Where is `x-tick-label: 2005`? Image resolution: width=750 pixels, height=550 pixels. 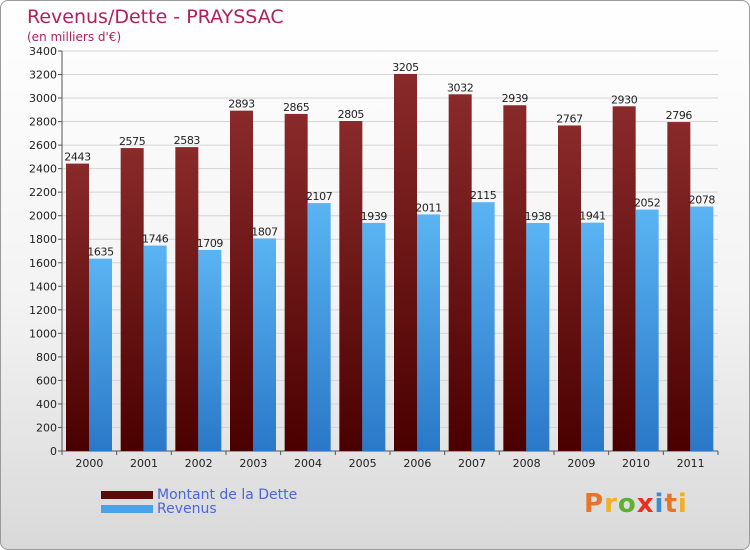 x-tick-label: 2005 is located at coordinates (363, 463).